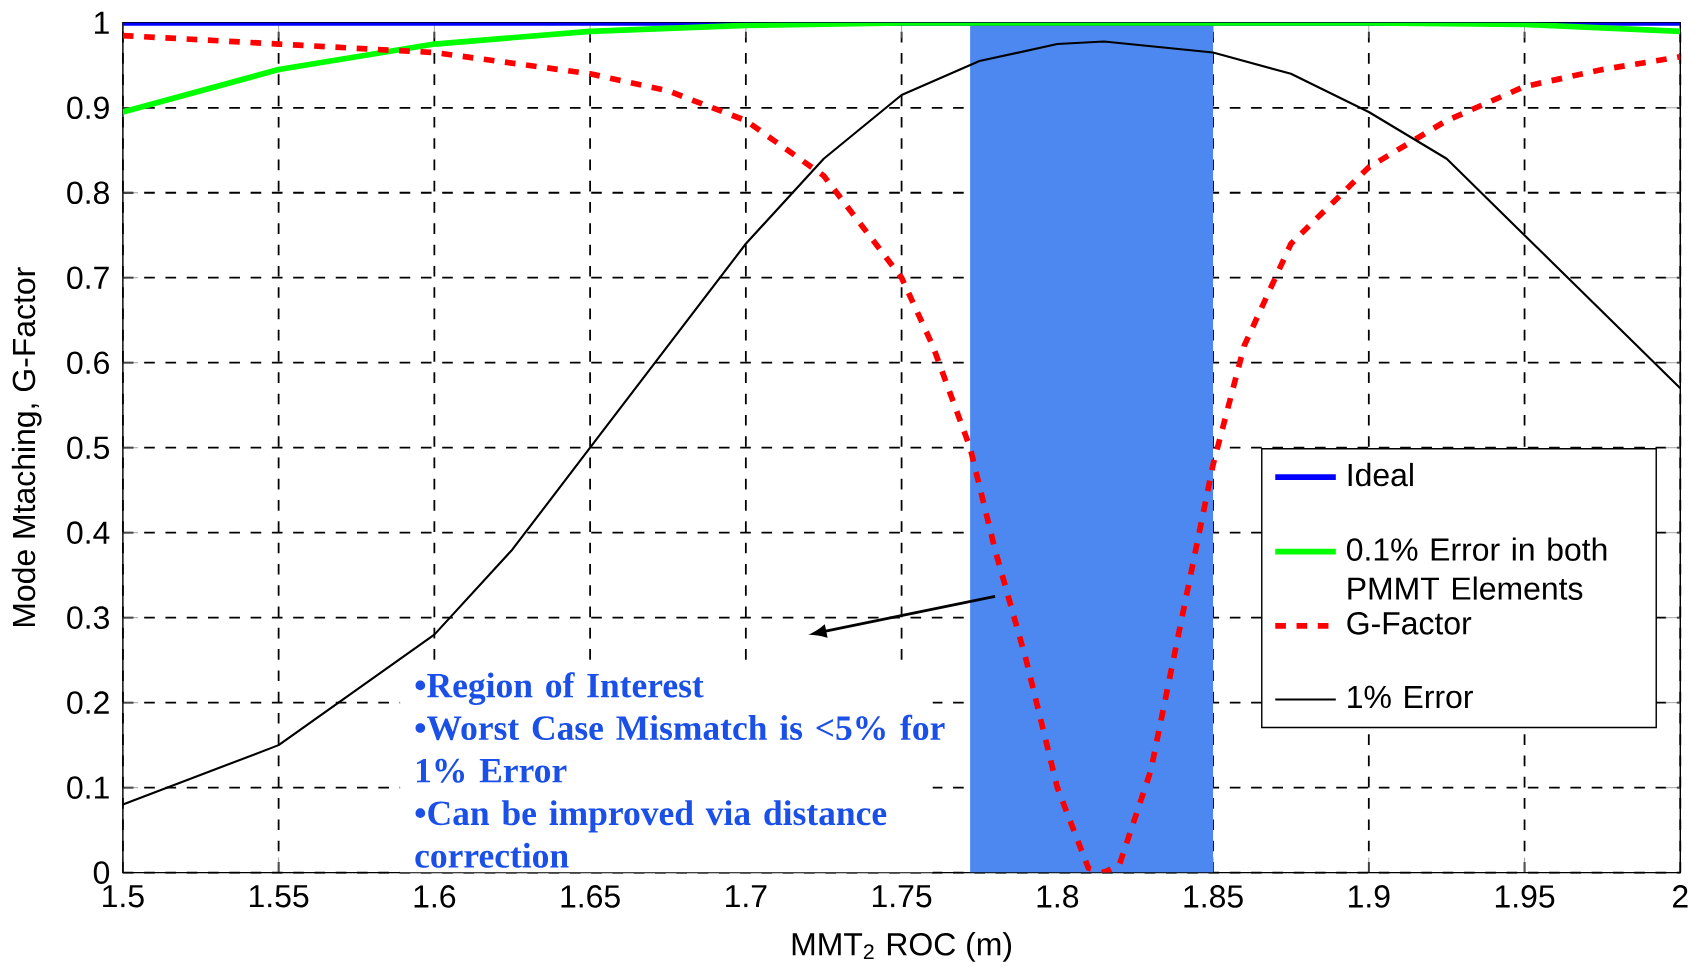  I want to click on y-tick-label: 1, so click(102, 22).